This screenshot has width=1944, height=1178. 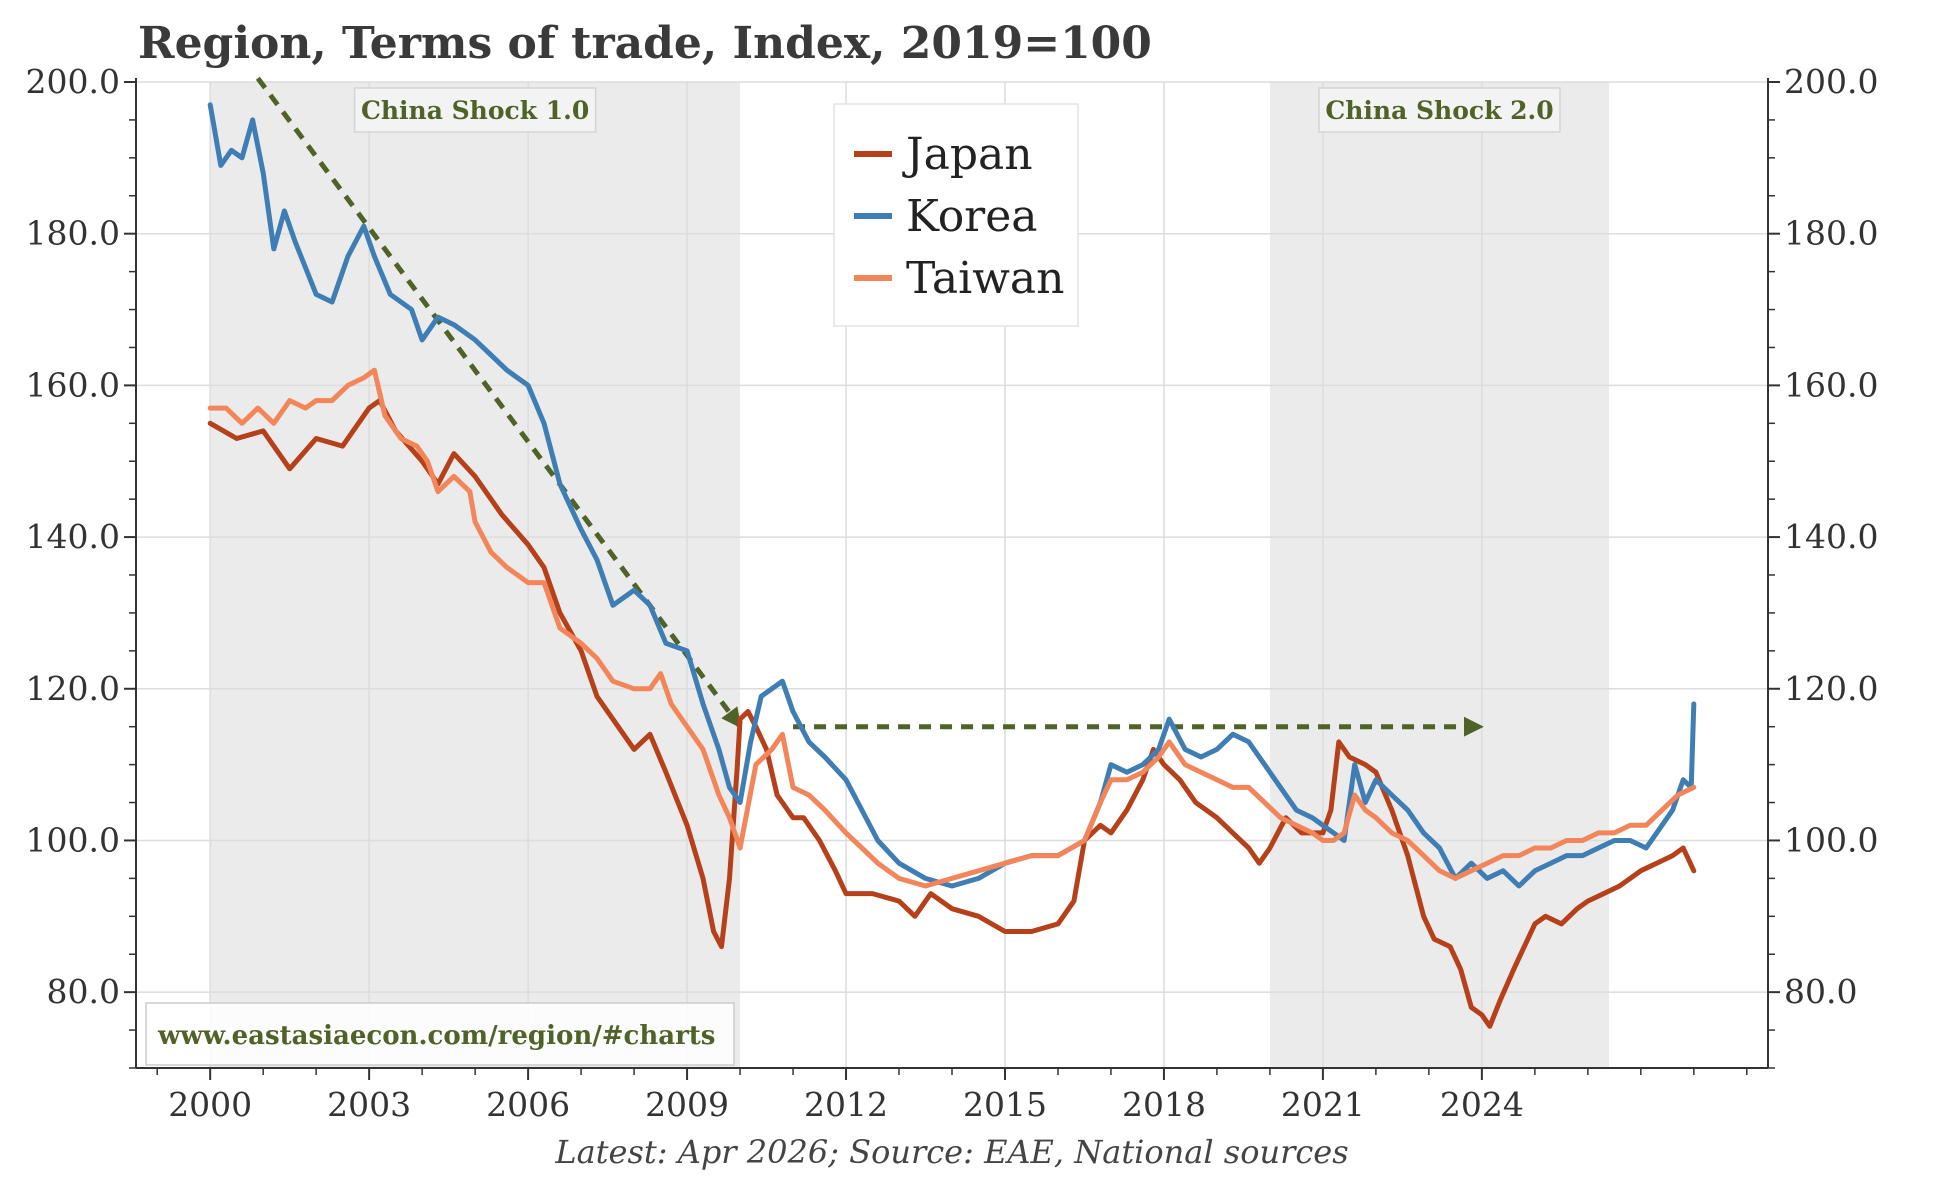 I want to click on watermark-box, so click(x=440, y=1034).